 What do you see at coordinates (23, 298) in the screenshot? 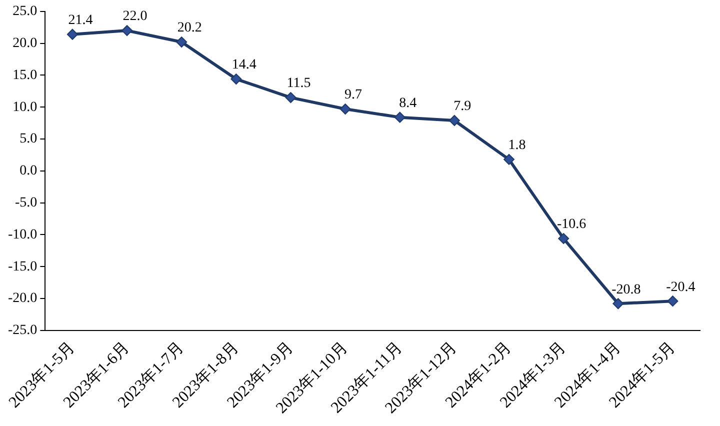
I see `y-tick-label: -20.0` at bounding box center [23, 298].